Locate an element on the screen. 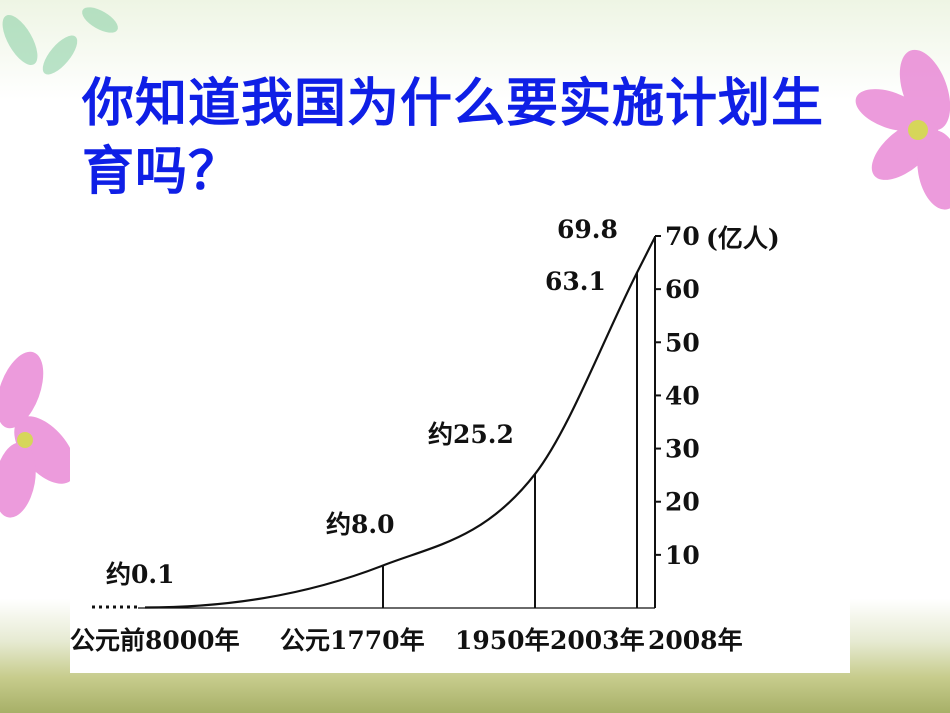 Image resolution: width=950 pixels, height=713 pixels. value-label: 约25.2 is located at coordinates (471, 434).